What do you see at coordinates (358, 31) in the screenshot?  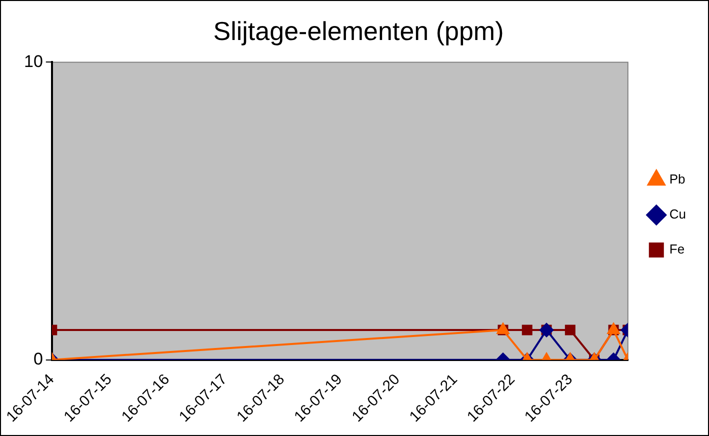 I see `chart-title: Slijtage-elementen (ppm)` at bounding box center [358, 31].